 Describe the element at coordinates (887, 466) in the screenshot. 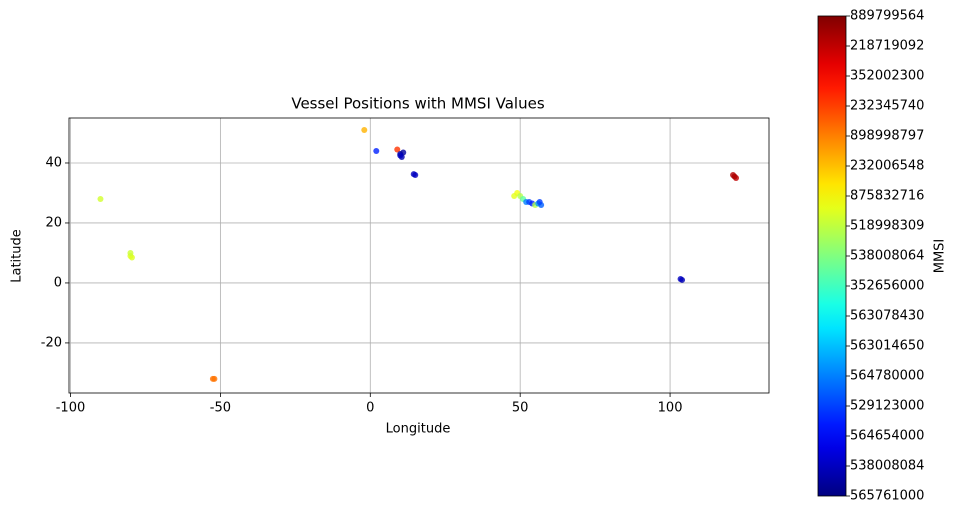

I see `colorbar-tick-label: 538008084` at that location.